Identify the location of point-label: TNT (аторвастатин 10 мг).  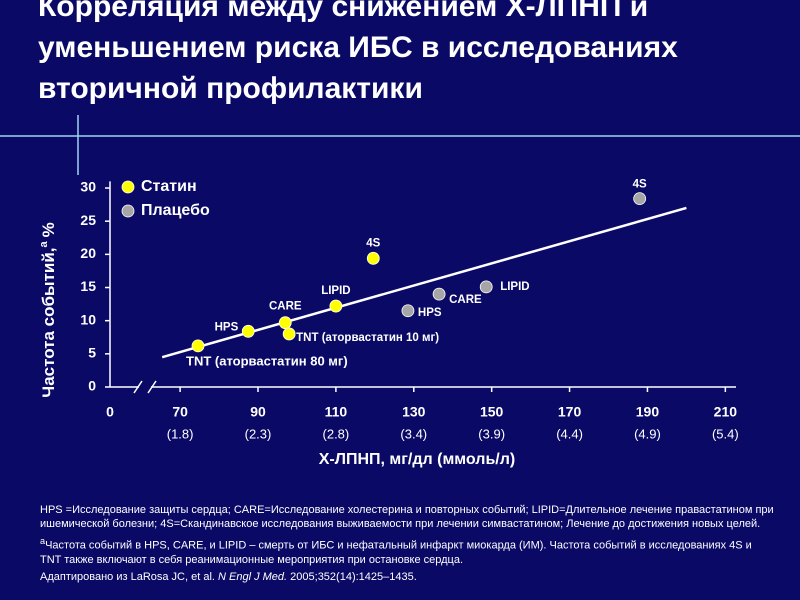
(367, 338).